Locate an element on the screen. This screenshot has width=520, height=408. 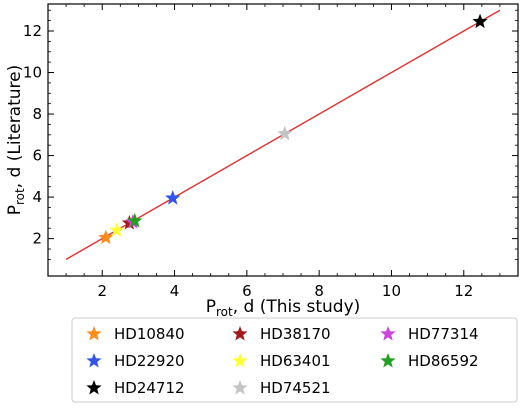
legend-marker-hd10840 is located at coordinates (94, 333).